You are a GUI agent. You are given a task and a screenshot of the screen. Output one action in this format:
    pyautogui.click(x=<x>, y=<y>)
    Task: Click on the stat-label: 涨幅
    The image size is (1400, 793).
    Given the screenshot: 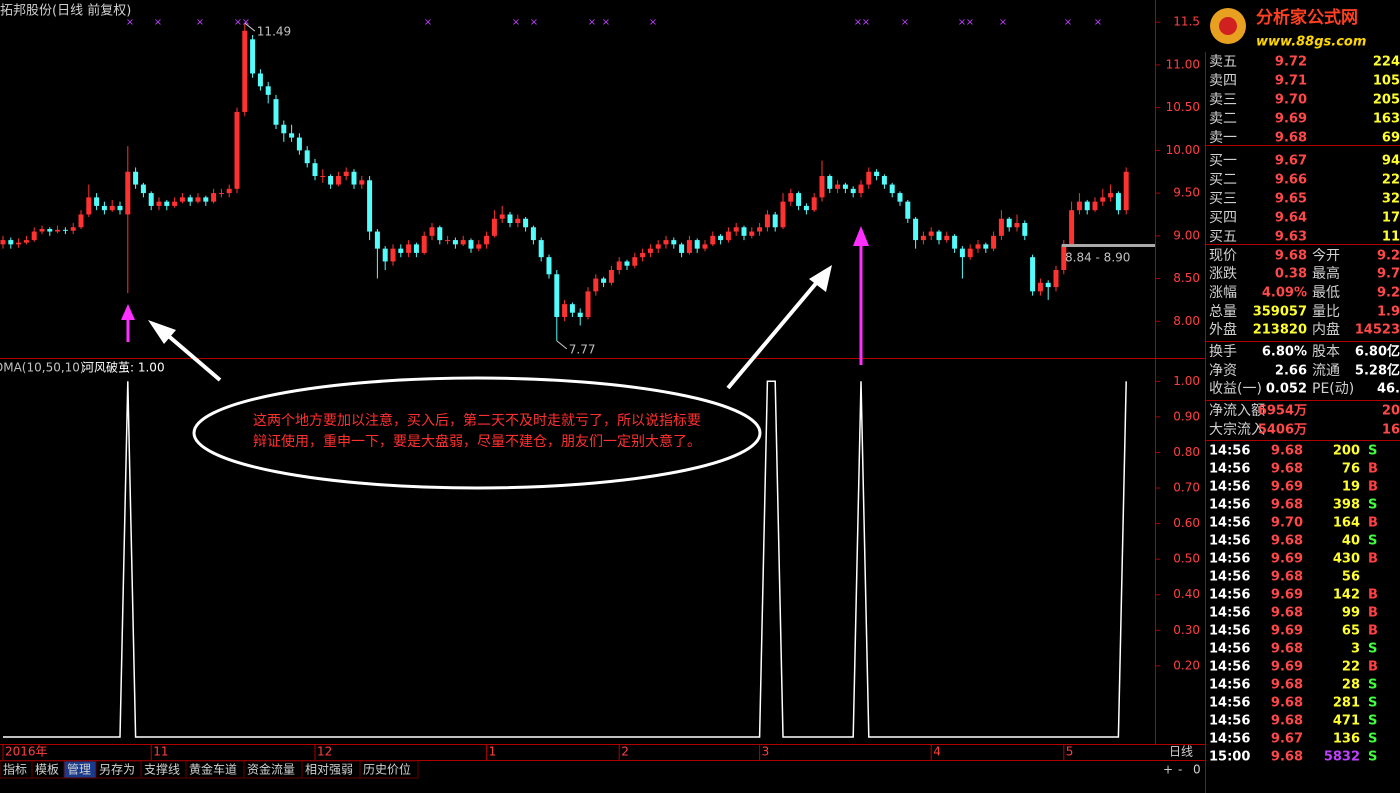 What is the action you would take?
    pyautogui.click(x=1223, y=293)
    